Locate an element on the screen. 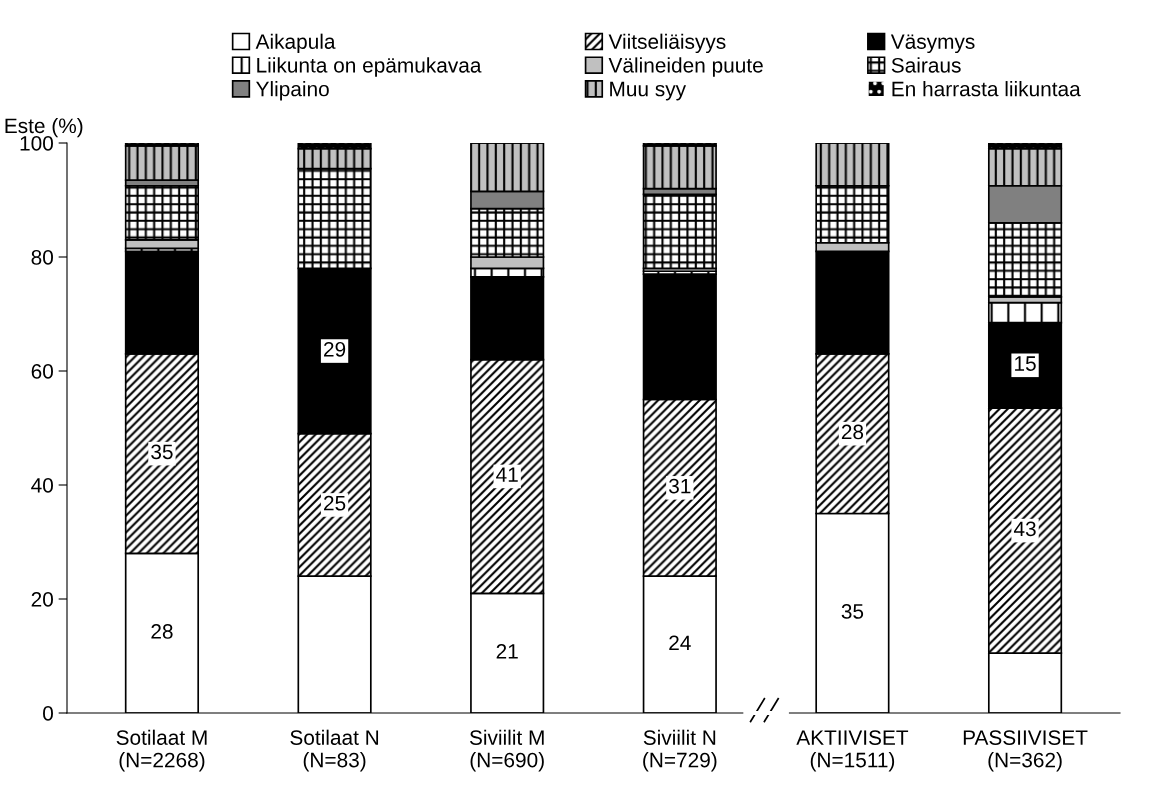 The width and height of the screenshot is (1159, 794). y-tick-label: 80 is located at coordinates (42, 257).